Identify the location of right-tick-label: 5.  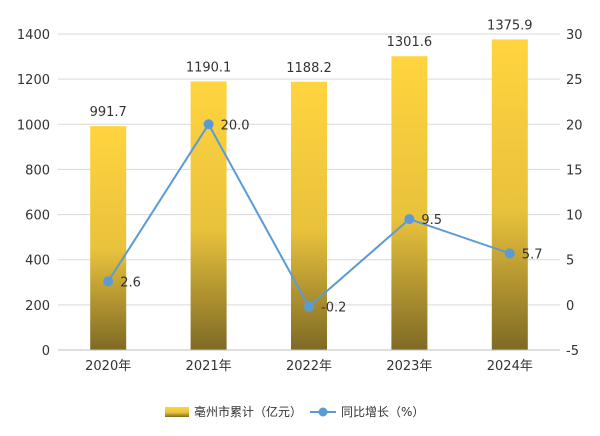
(570, 261).